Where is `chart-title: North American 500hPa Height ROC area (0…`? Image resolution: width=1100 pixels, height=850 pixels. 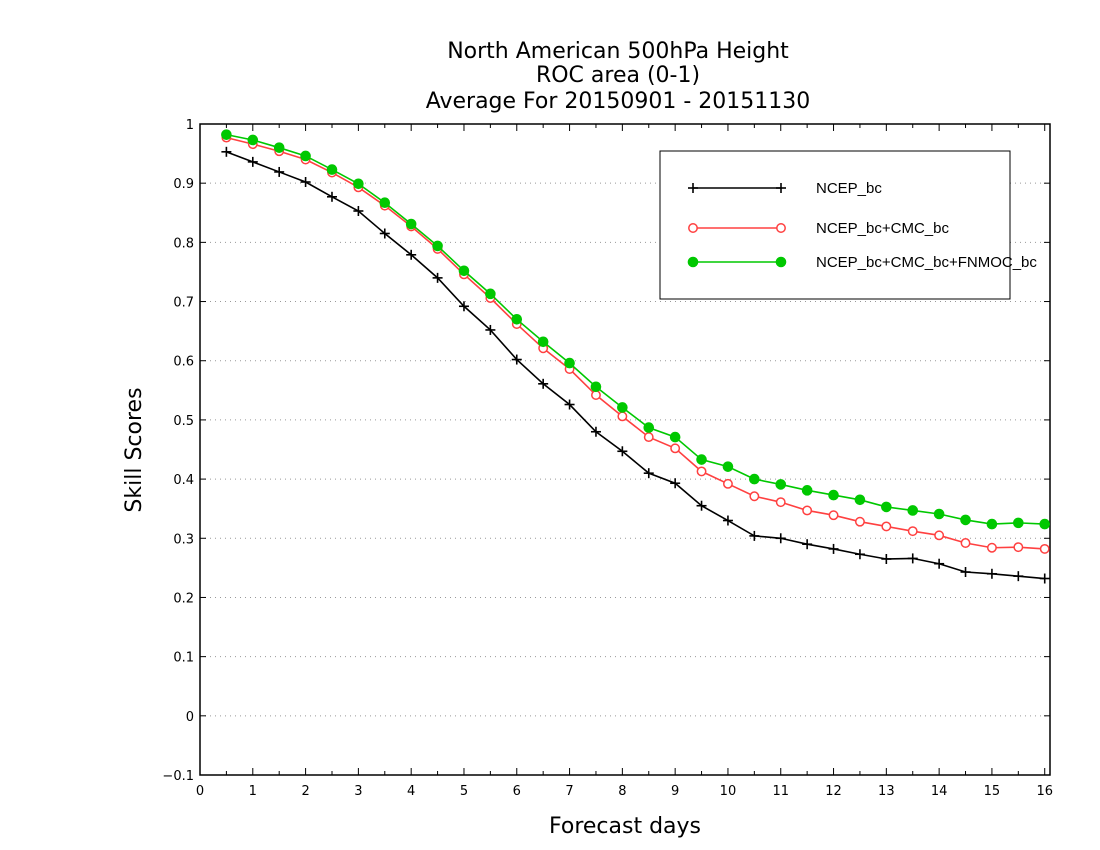
chart-title: North American 500hPa Height ROC area (0… is located at coordinates (618, 76).